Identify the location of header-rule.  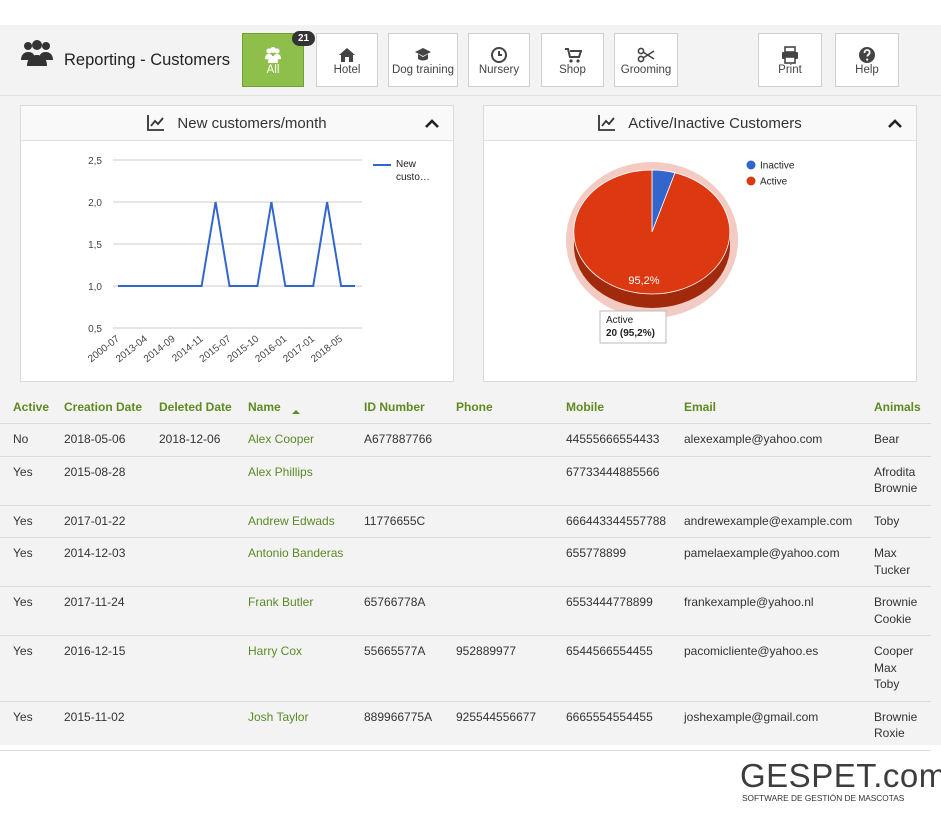
(470, 95).